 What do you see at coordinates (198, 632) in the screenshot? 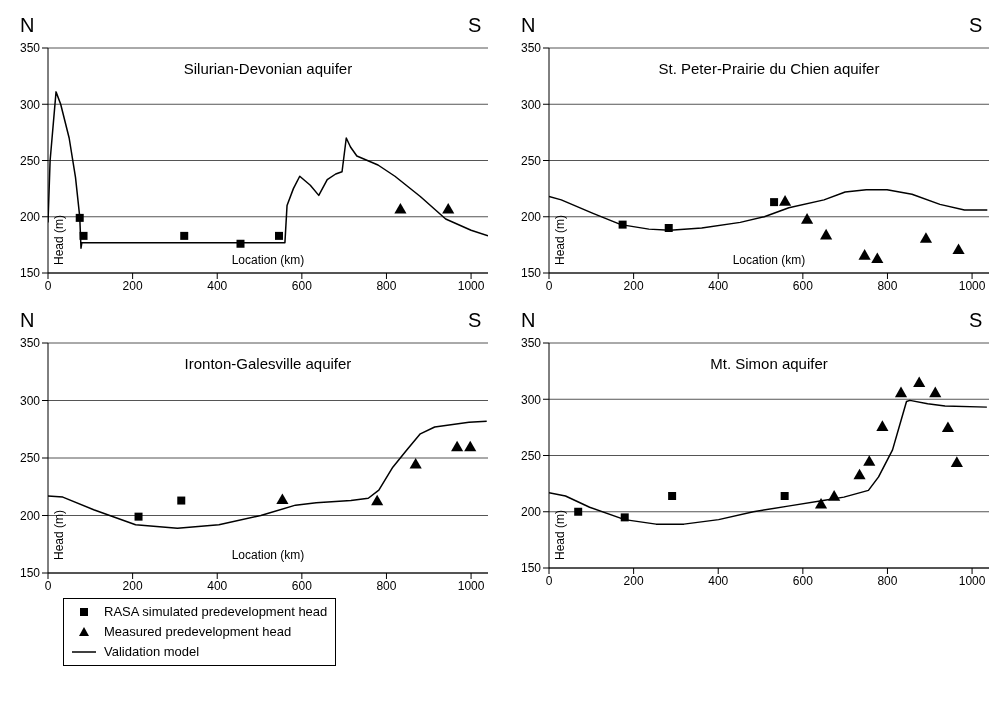
I see `legend-label: Measured predevelopment head` at bounding box center [198, 632].